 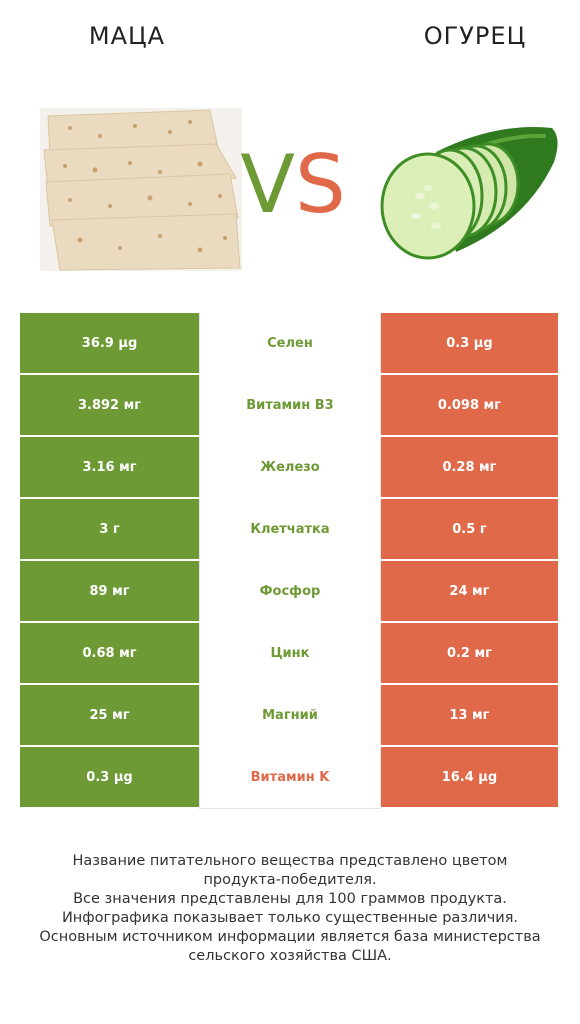 What do you see at coordinates (290, 880) in the screenshot?
I see `footnote-line: продукта-победителя.` at bounding box center [290, 880].